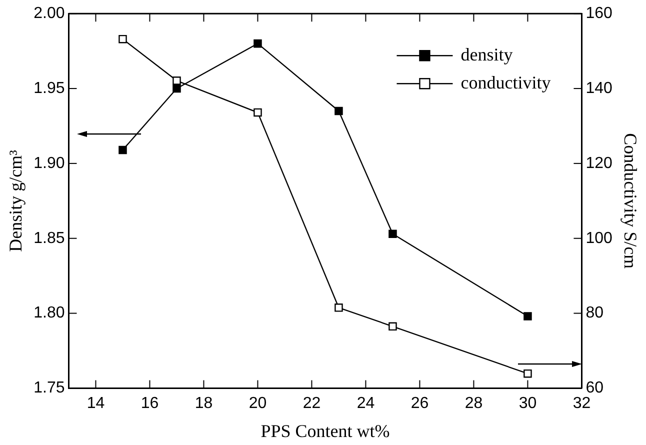  Describe the element at coordinates (581, 403) in the screenshot. I see `x-tick-label: 32` at that location.